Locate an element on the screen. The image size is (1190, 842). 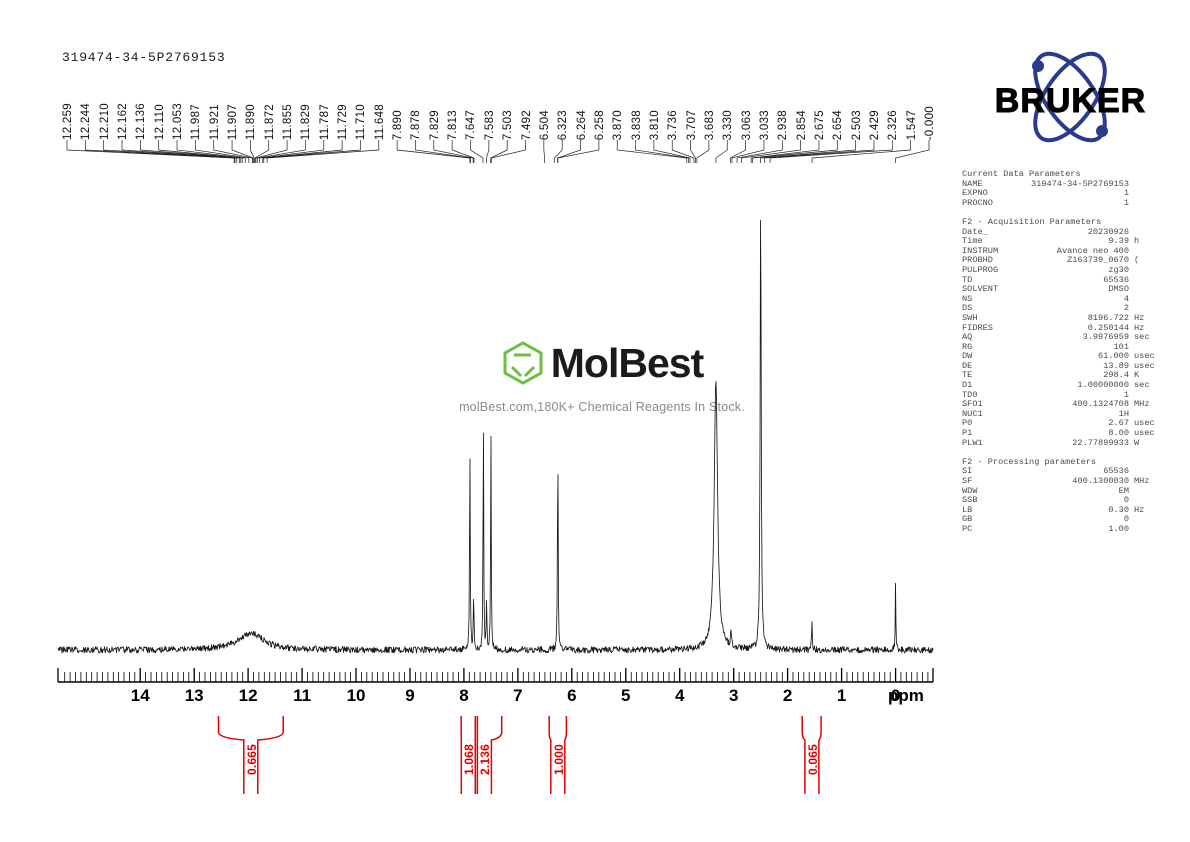
param-row: SOLVENT DMSO is located at coordinates (1072, 290).